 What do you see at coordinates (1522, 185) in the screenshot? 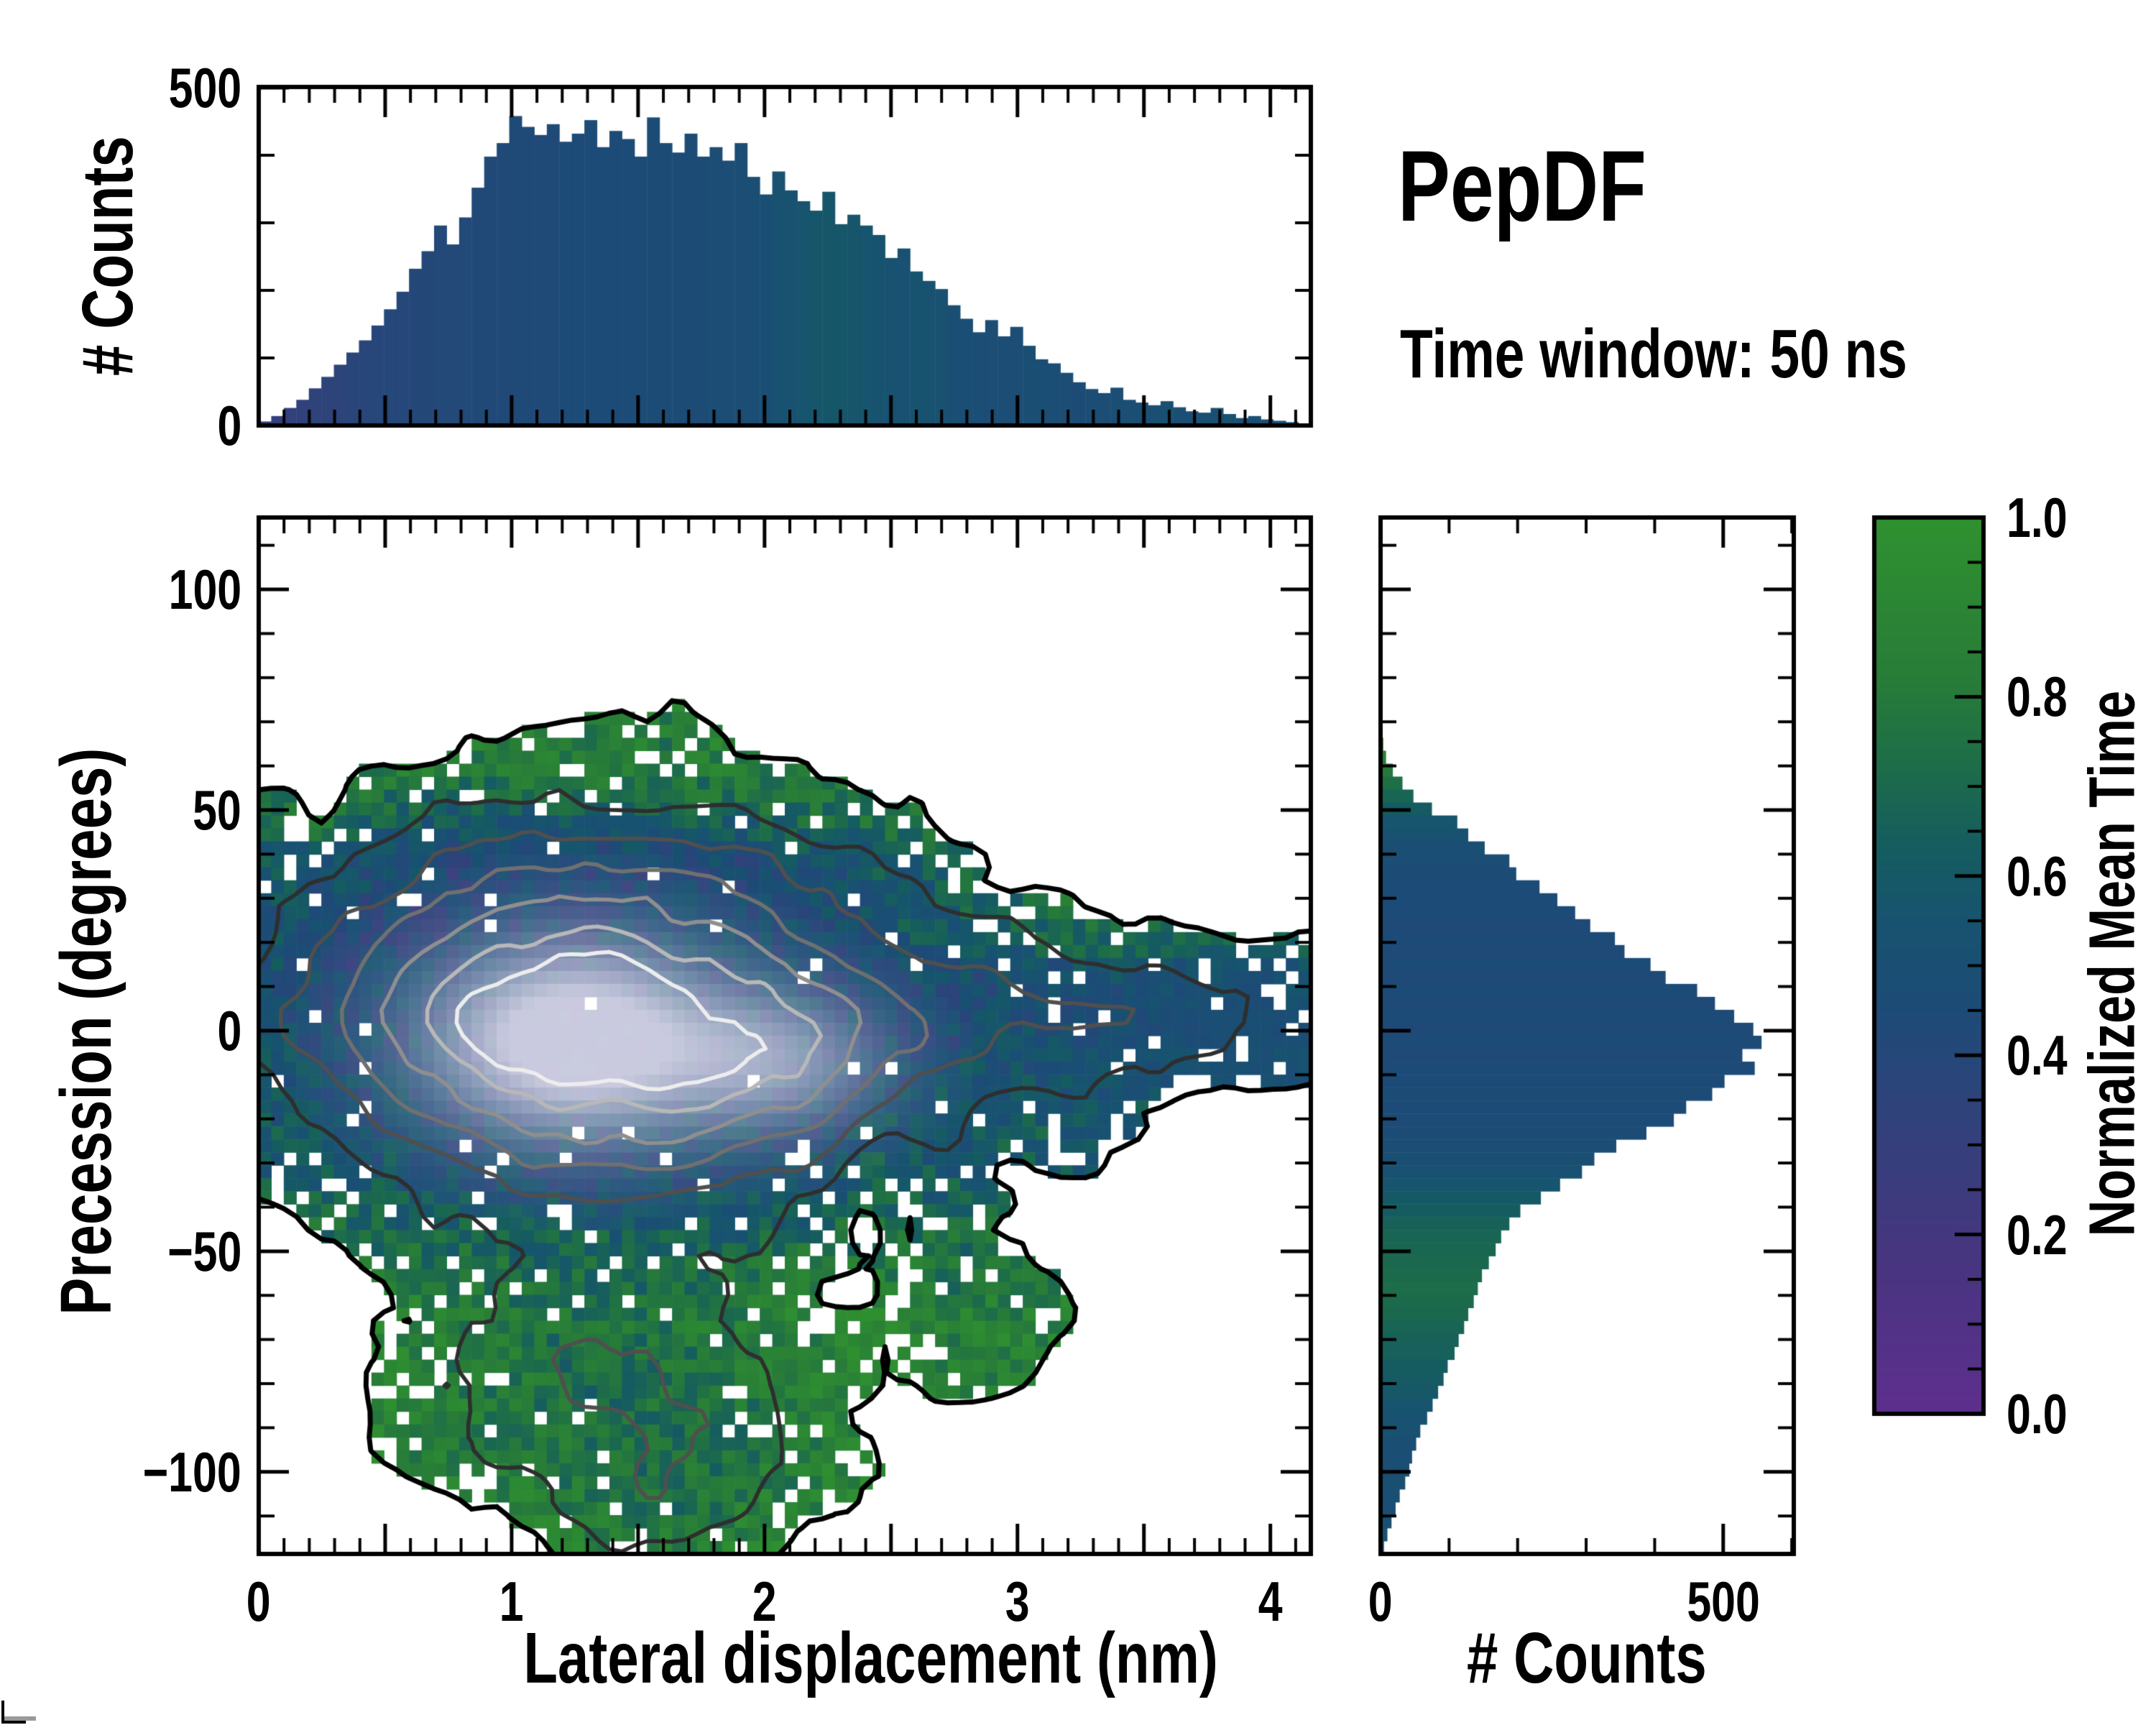
I see `page-title: PepDF` at bounding box center [1522, 185].